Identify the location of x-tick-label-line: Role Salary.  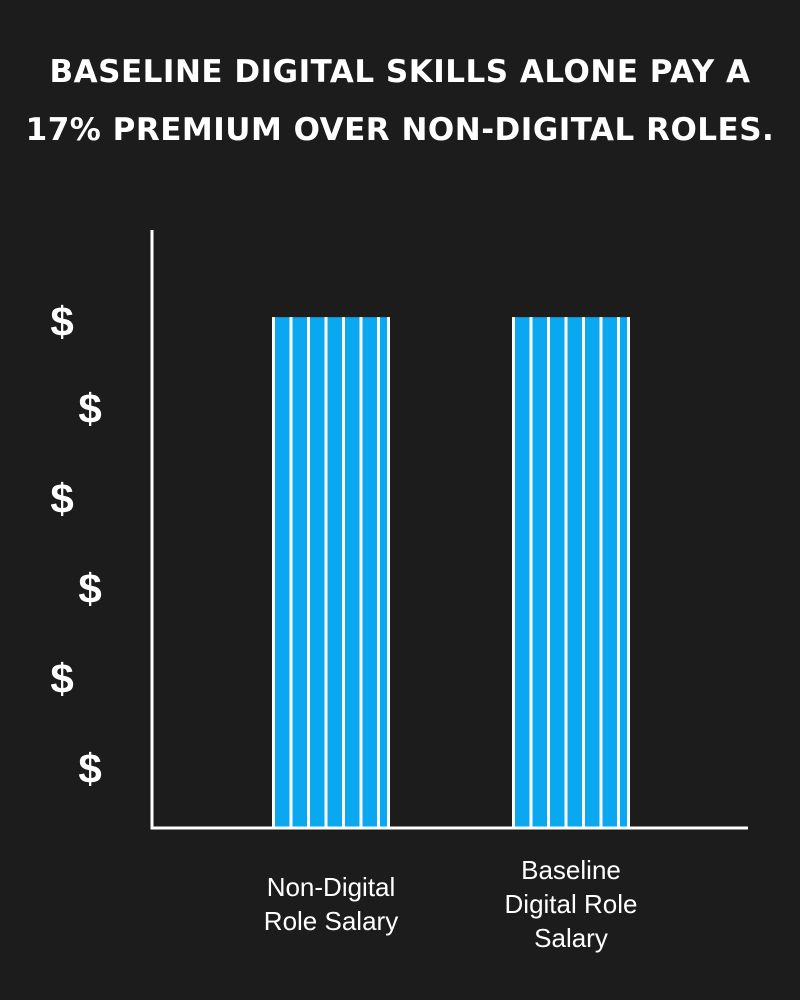
(331, 921).